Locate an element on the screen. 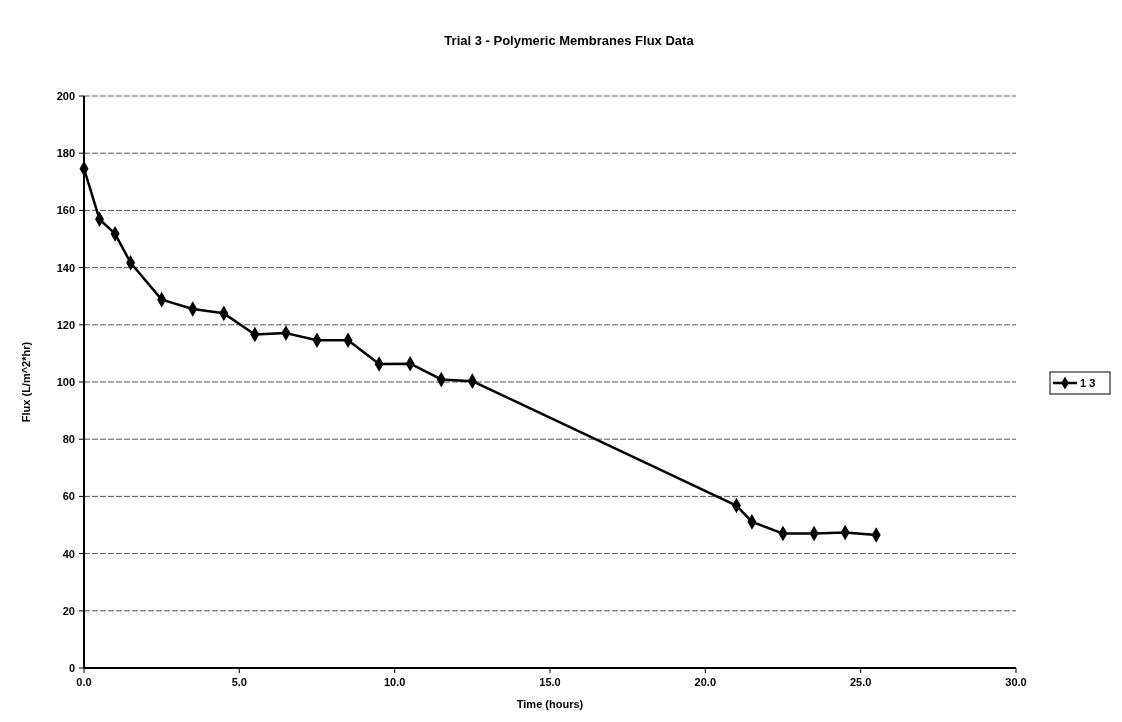 Image resolution: width=1122 pixels, height=722 pixels. y-tick-label: 40 is located at coordinates (68, 553).